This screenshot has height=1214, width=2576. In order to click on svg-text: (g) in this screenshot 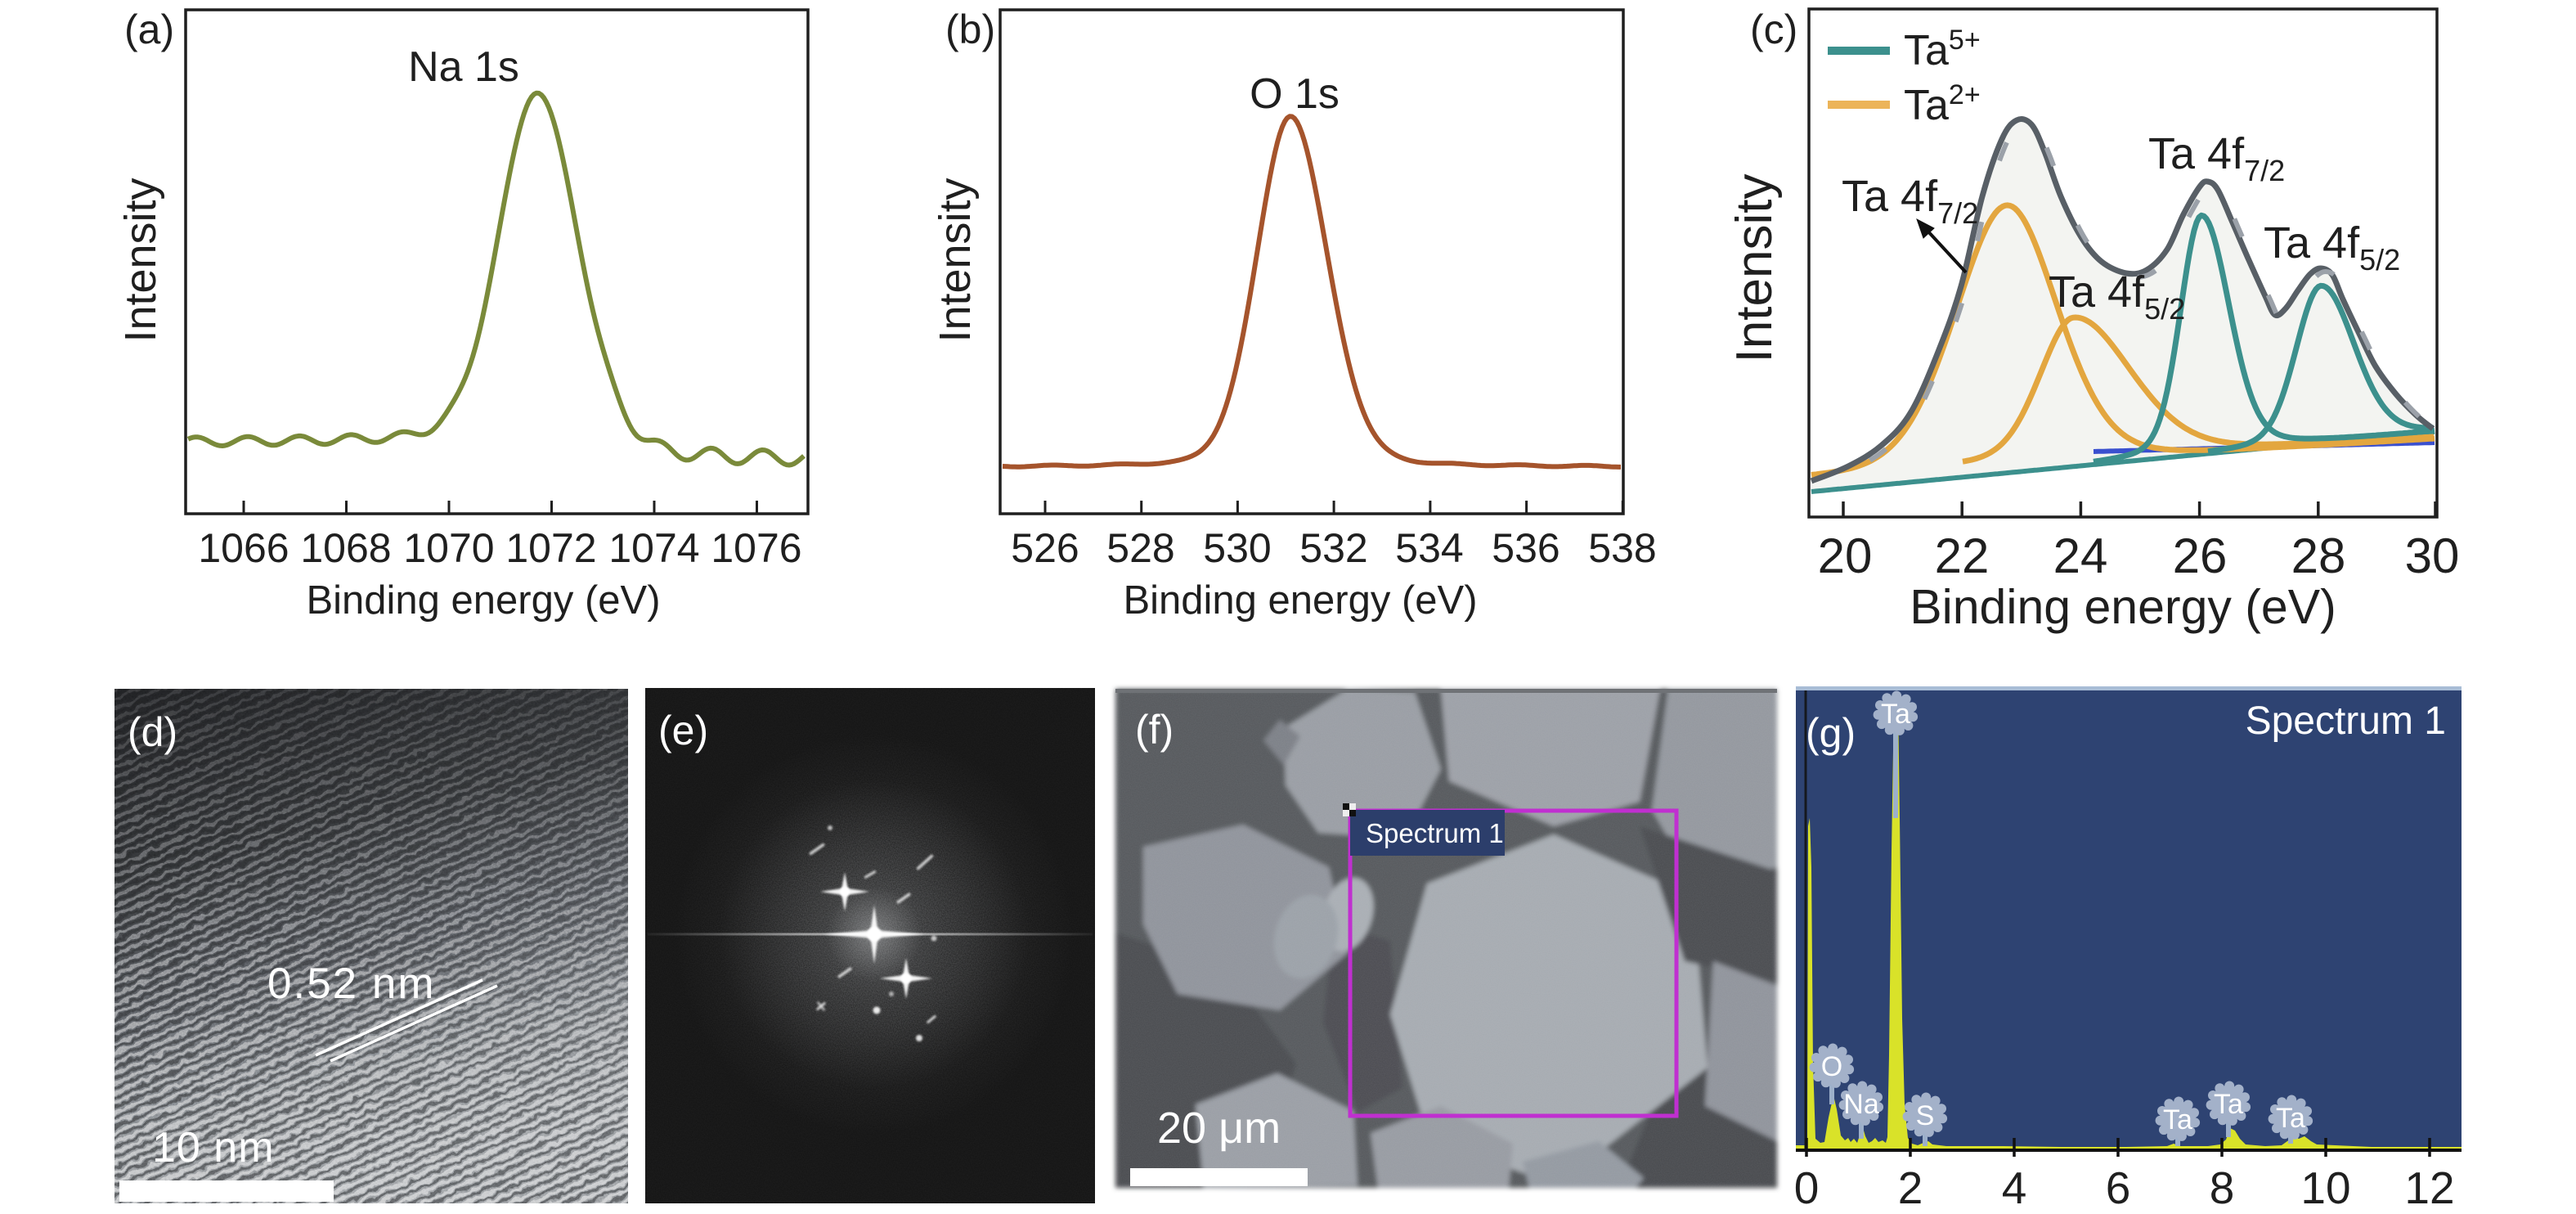, I will do `click(1831, 733)`.